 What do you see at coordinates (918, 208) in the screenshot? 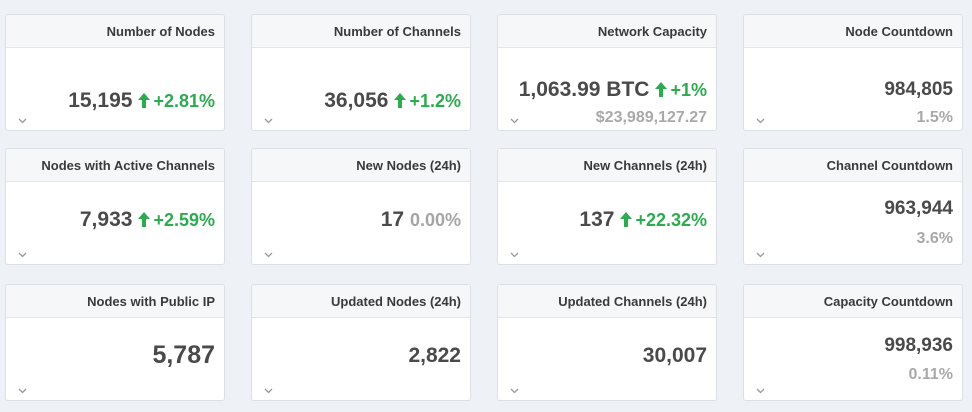
I see `card-value: 963,944` at bounding box center [918, 208].